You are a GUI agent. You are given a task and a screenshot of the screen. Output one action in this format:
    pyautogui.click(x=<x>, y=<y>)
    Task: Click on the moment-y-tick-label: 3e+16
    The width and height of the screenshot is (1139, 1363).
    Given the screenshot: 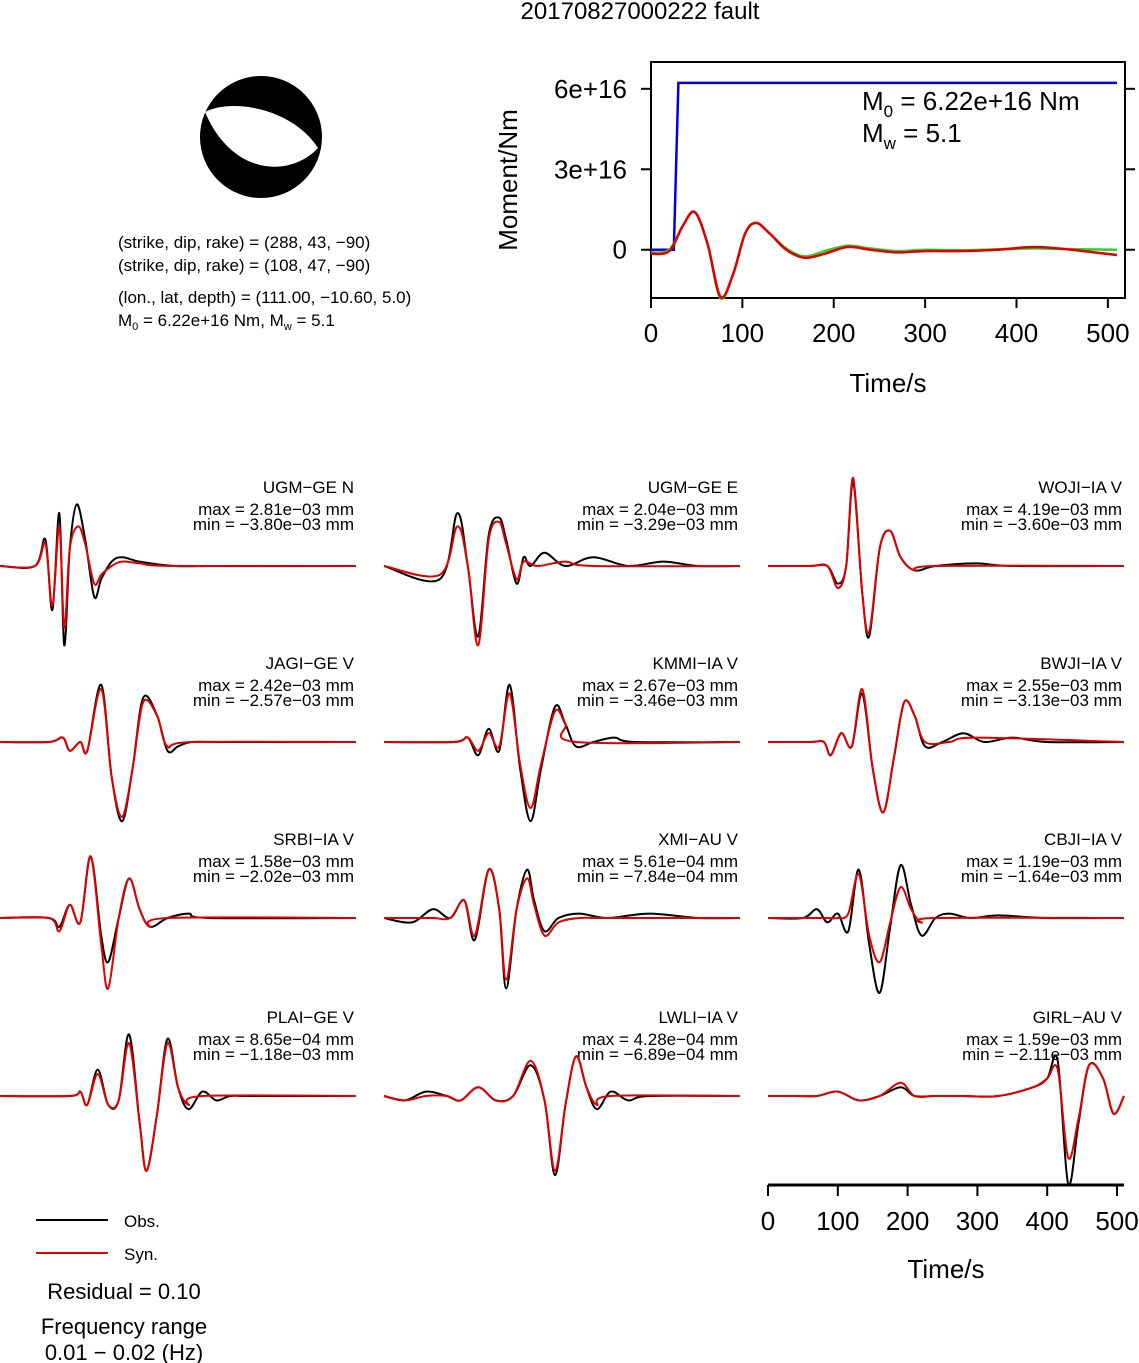 What is the action you would take?
    pyautogui.click(x=590, y=169)
    